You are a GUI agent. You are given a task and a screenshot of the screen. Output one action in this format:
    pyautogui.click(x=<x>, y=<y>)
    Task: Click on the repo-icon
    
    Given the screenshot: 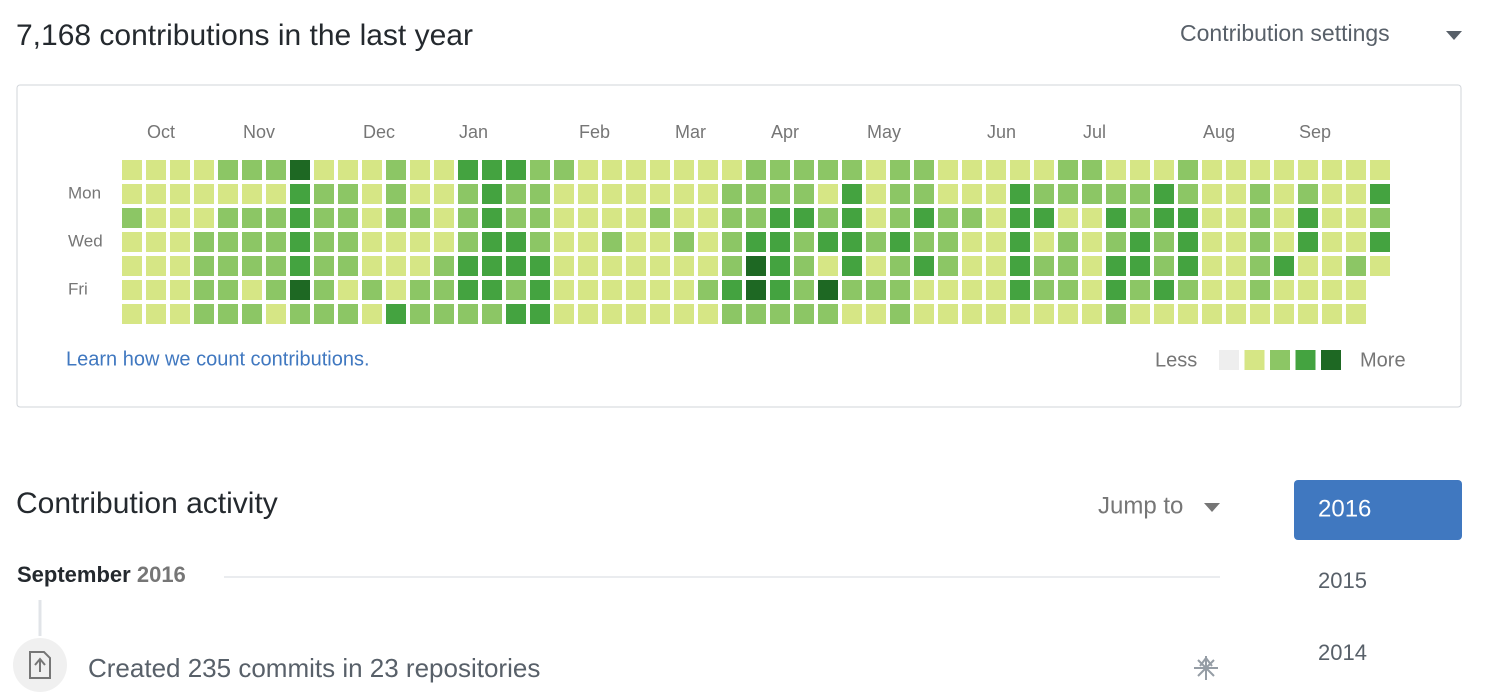 What is the action you would take?
    pyautogui.click(x=40, y=665)
    